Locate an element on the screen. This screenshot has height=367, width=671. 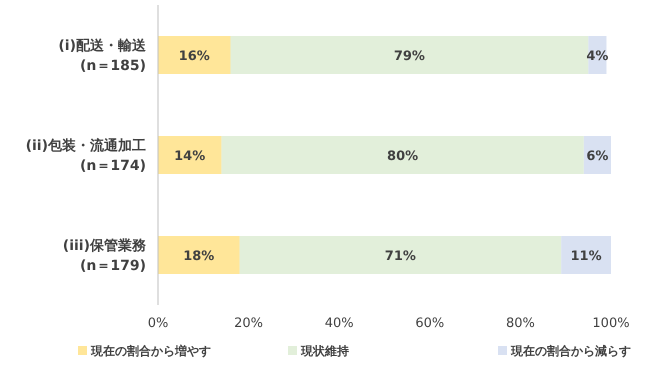
legend-label: 現在の割合から減らす is located at coordinates (570, 351).